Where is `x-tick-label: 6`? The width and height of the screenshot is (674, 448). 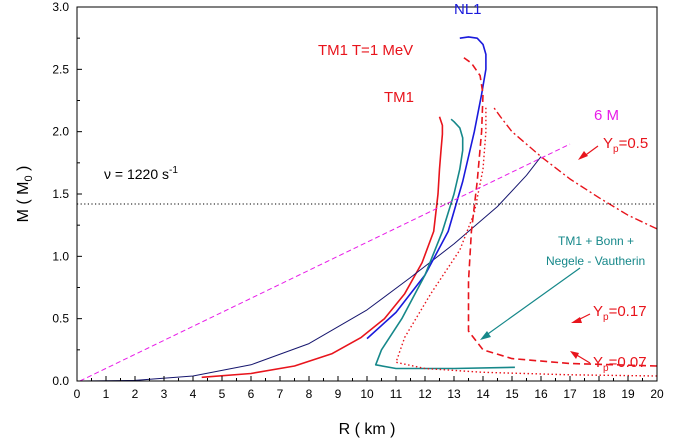
x-tick-label: 6 is located at coordinates (251, 394).